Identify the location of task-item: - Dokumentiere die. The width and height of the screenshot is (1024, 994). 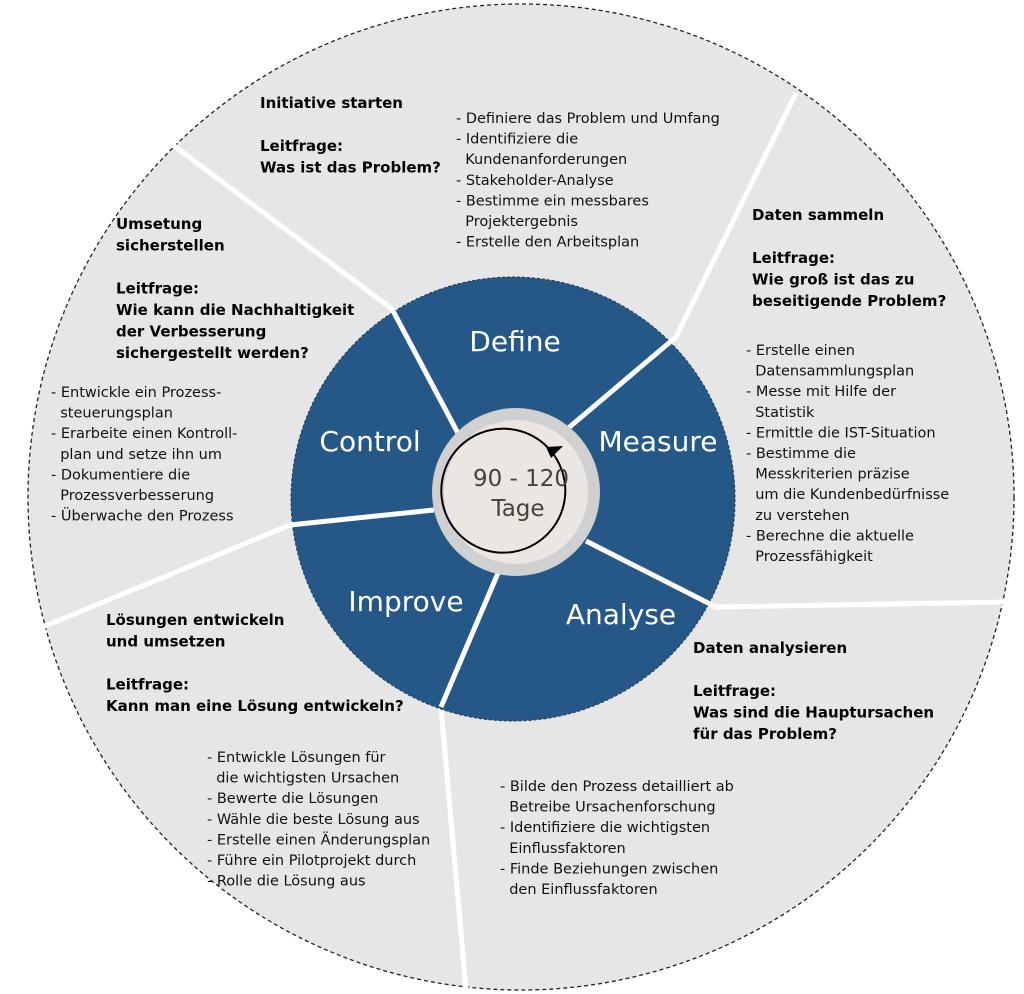
(120, 475).